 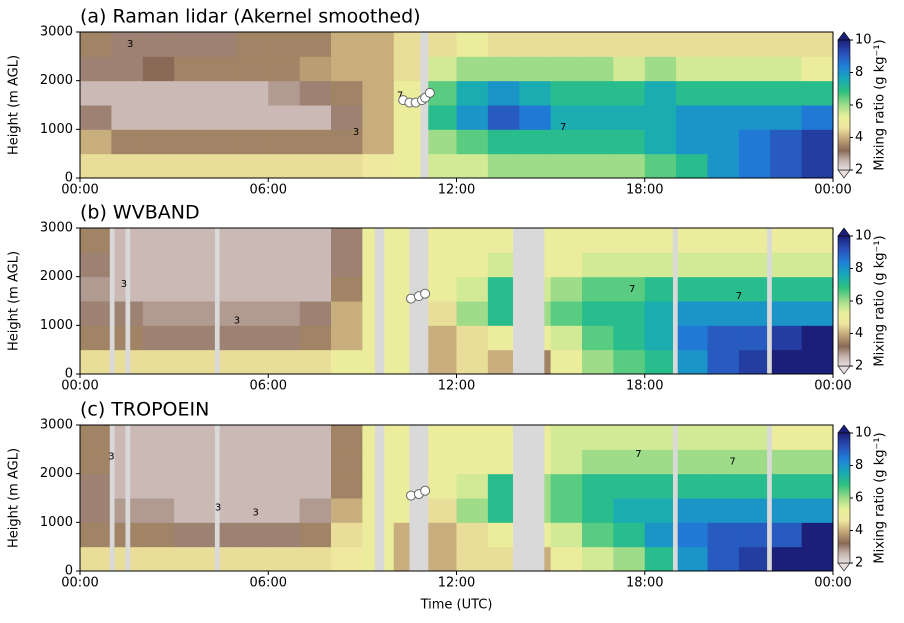 What do you see at coordinates (56, 129) in the screenshot?
I see `y-tick-label: 1000` at bounding box center [56, 129].